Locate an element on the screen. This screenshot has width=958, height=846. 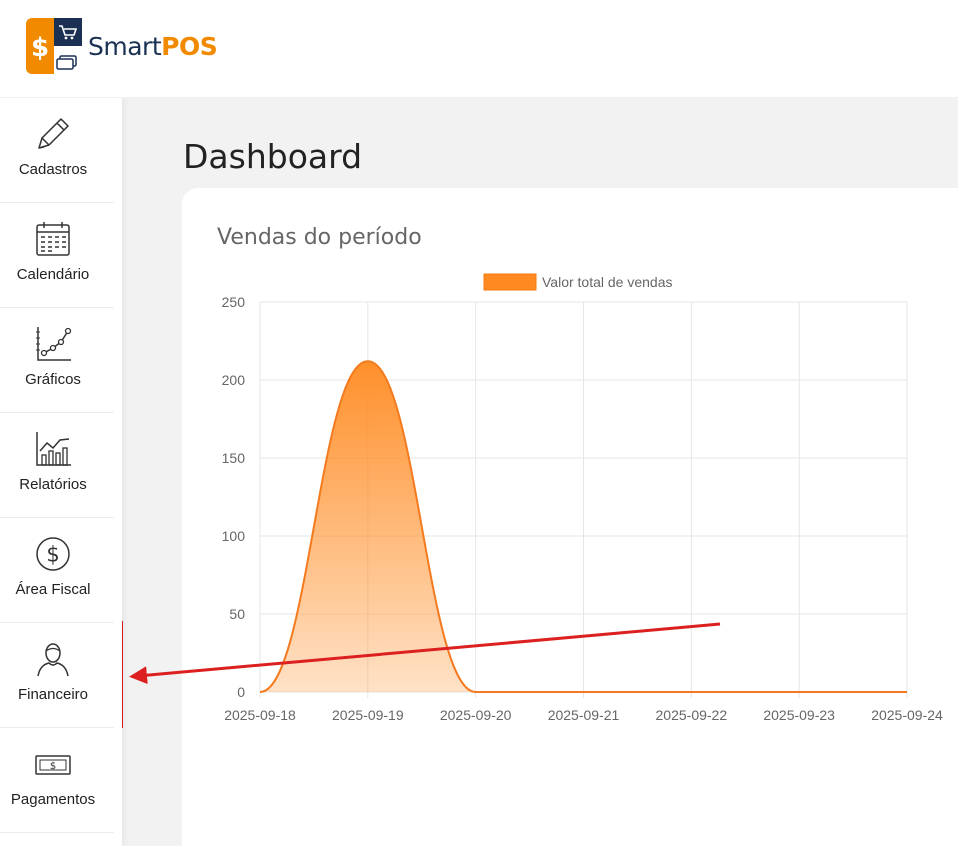
sidebar: Cadastros Calendário Gráficos is located at coordinates (61, 472).